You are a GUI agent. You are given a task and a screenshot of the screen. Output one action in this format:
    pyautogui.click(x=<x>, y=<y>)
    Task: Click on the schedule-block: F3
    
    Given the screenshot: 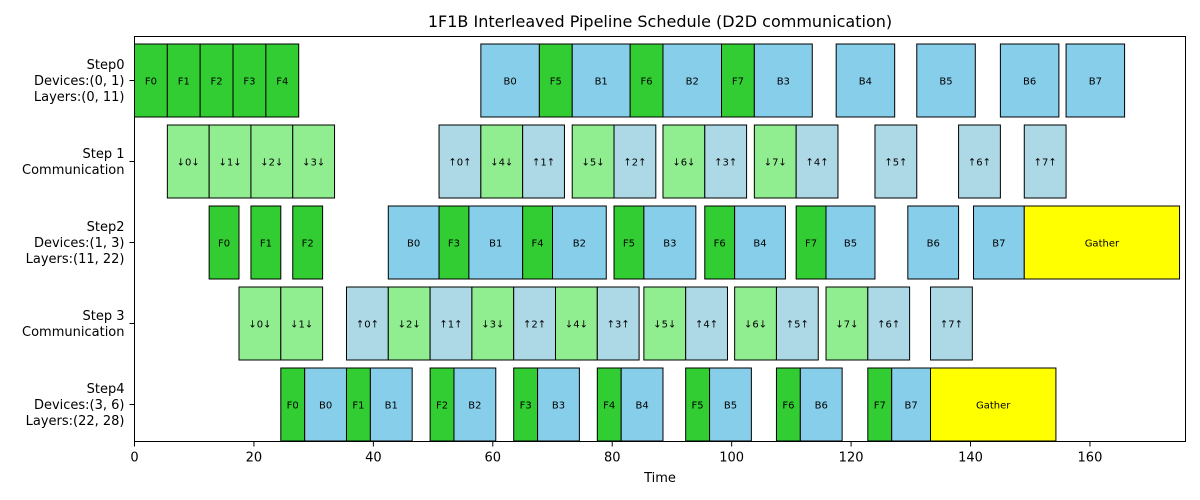 What is the action you would take?
    pyautogui.click(x=249, y=80)
    